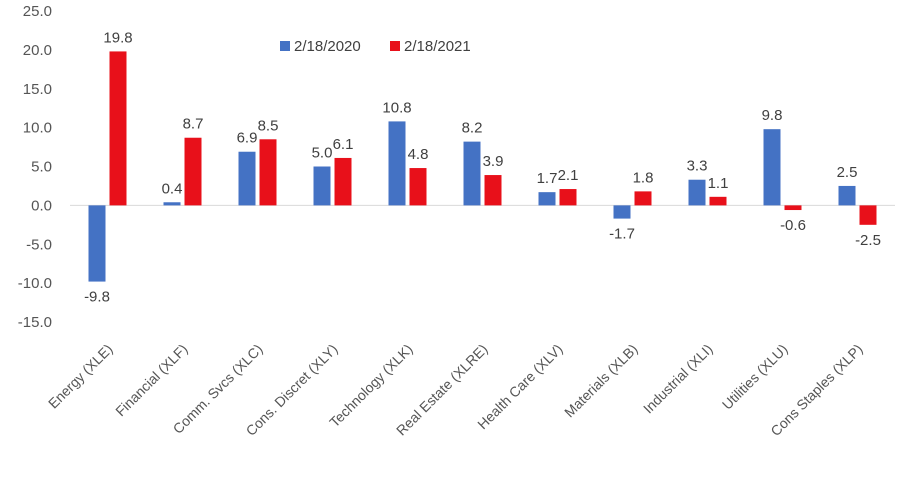 The image size is (904, 485). I want to click on category-label: Materials (XLB), so click(601, 381).